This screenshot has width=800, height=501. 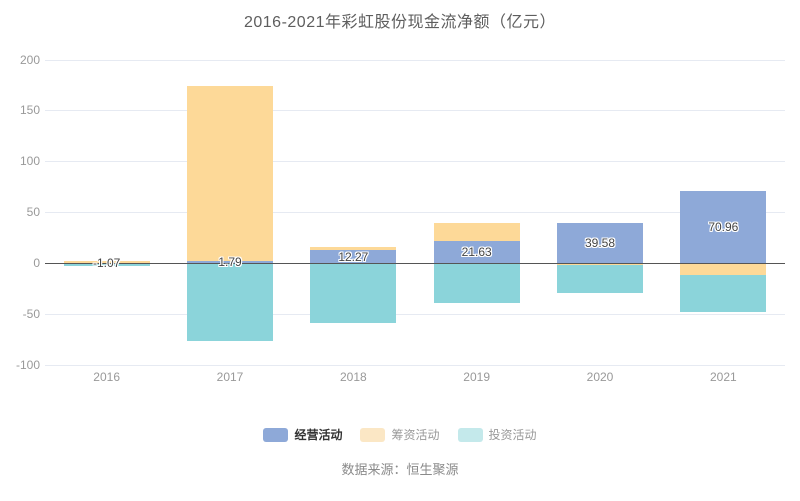 What do you see at coordinates (476, 377) in the screenshot?
I see `x-axis-tick-label: 2019` at bounding box center [476, 377].